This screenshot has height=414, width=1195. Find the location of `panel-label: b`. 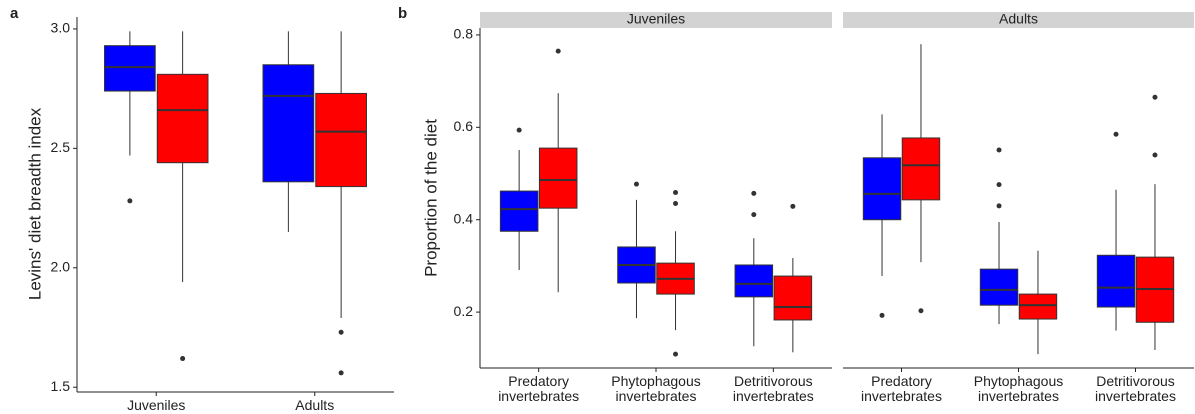

panel-label: b is located at coordinates (402, 13).